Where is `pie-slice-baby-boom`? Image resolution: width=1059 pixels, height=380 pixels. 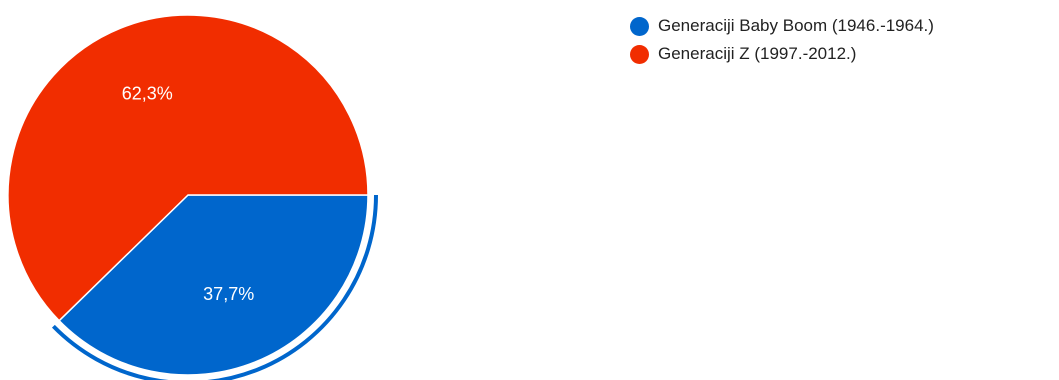
pie-slice-baby-boom is located at coordinates (213, 285).